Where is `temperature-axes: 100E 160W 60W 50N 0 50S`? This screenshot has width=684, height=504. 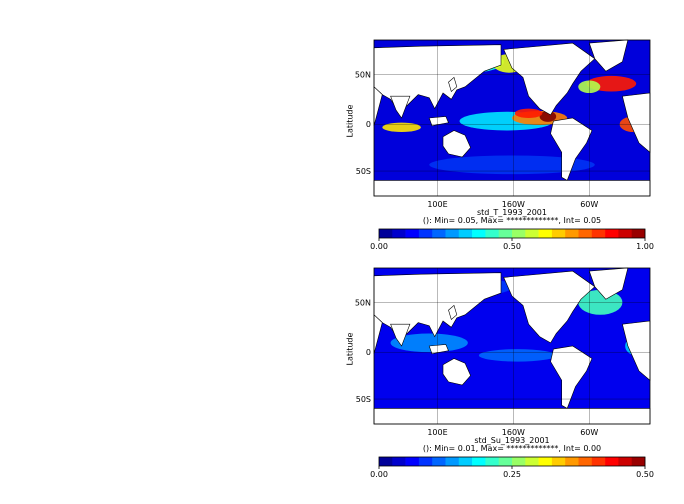
temperature-axes: 100E 160W 60W 50N 0 50S is located at coordinates (503, 124).